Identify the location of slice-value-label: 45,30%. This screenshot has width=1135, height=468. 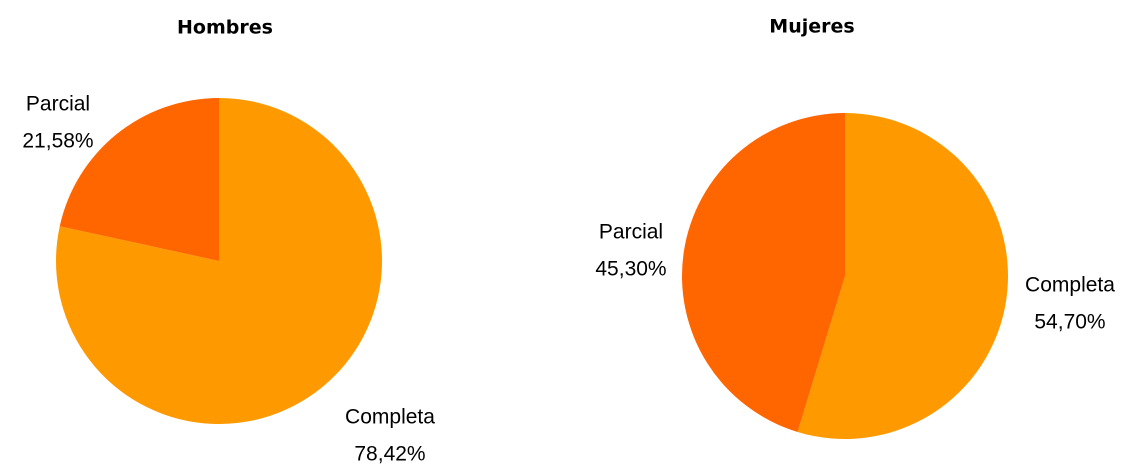
(630, 269).